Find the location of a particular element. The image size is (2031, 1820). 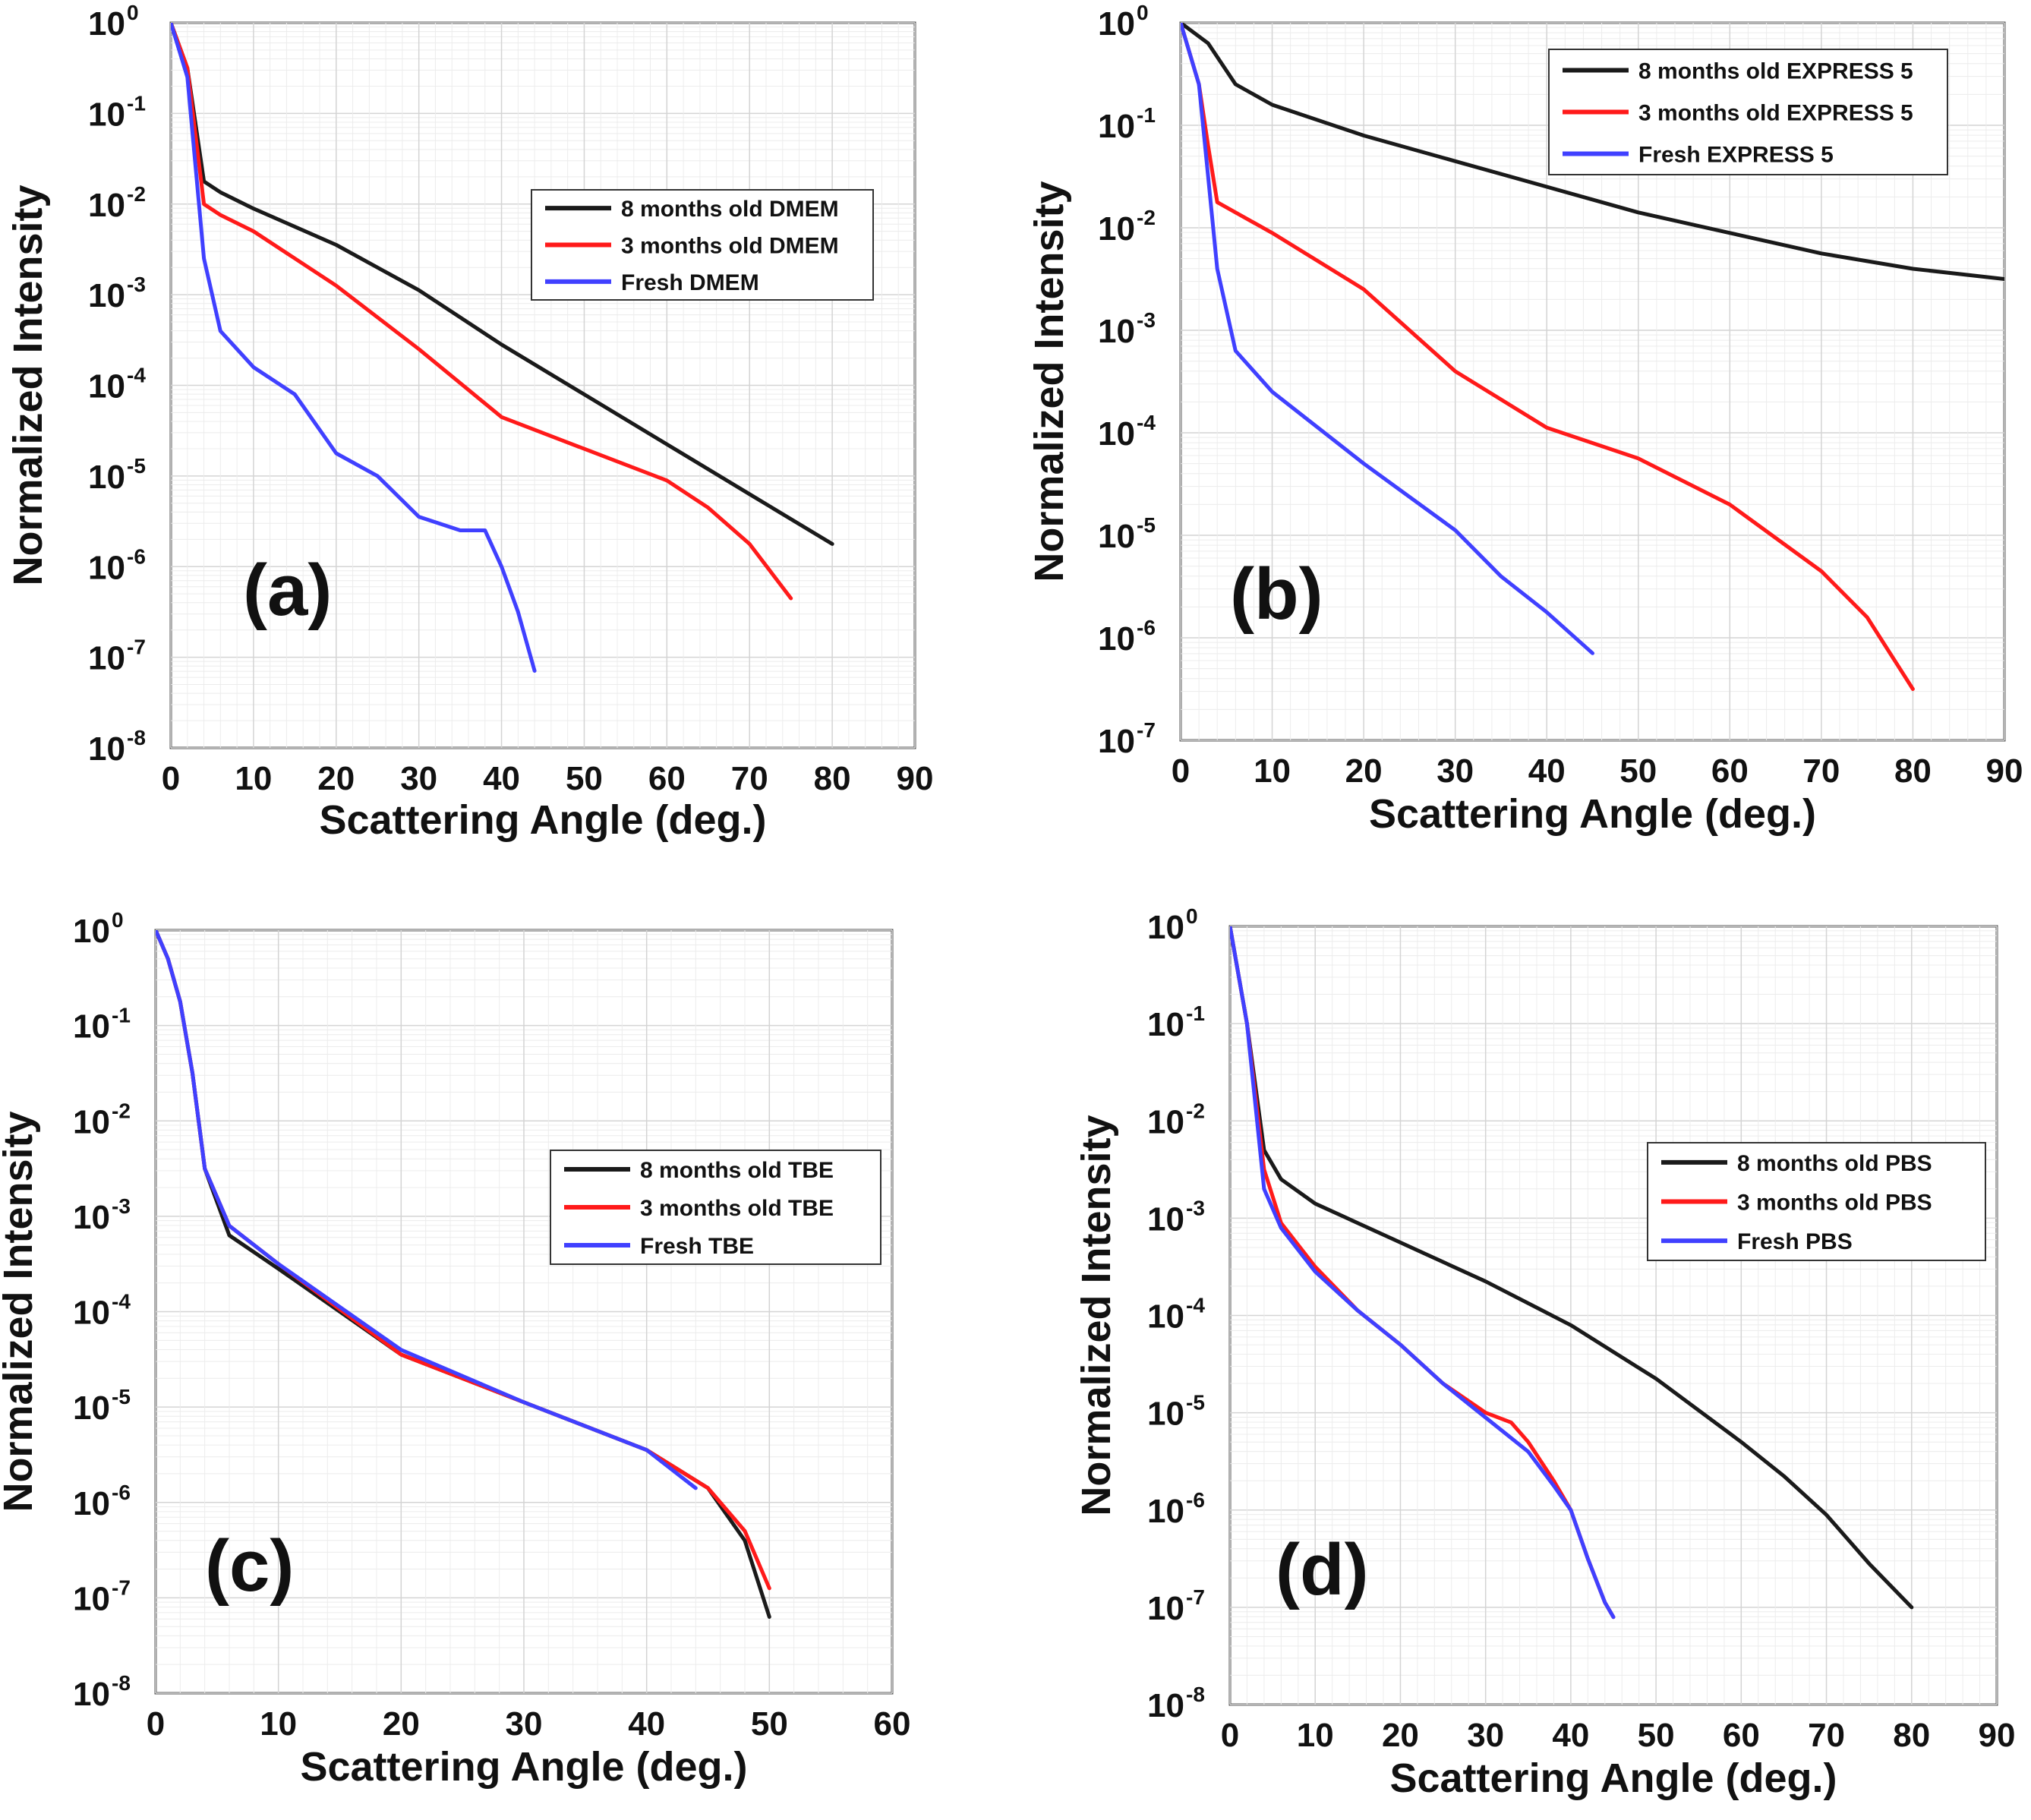

panel-label: (a) is located at coordinates (287, 591).